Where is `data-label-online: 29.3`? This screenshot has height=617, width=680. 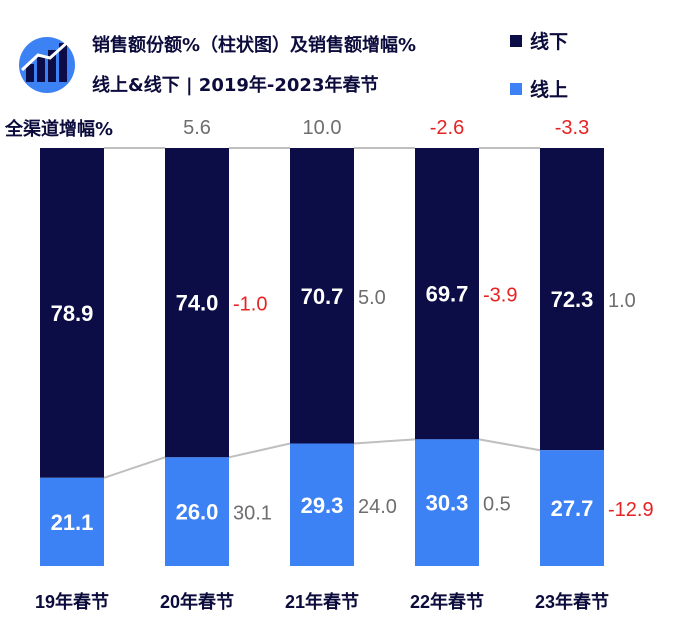
data-label-online: 29.3 is located at coordinates (322, 505).